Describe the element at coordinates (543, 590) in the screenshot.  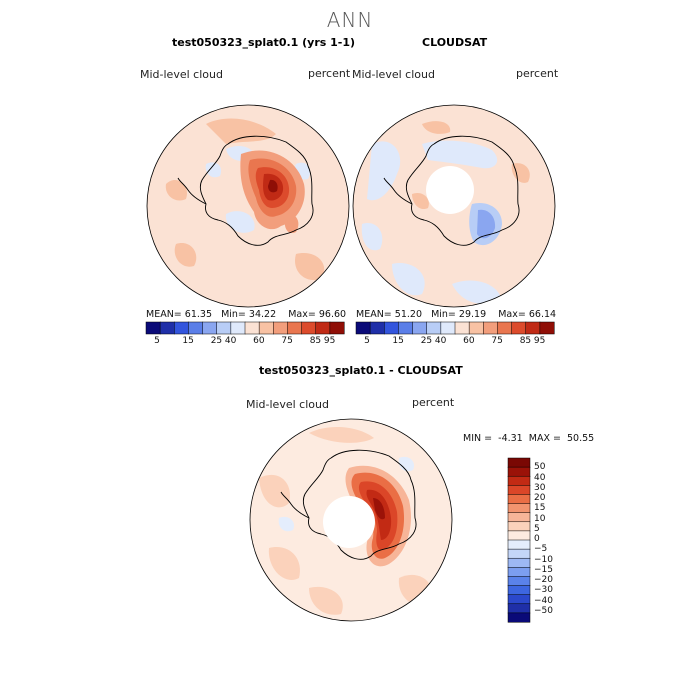
I see `colorbar-tick-label: −30` at that location.